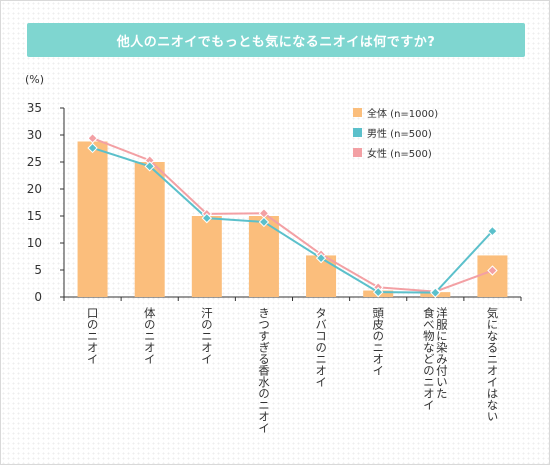 The height and width of the screenshot is (466, 550). What do you see at coordinates (34, 216) in the screenshot?
I see `y-tick-label-15: 15` at bounding box center [34, 216].